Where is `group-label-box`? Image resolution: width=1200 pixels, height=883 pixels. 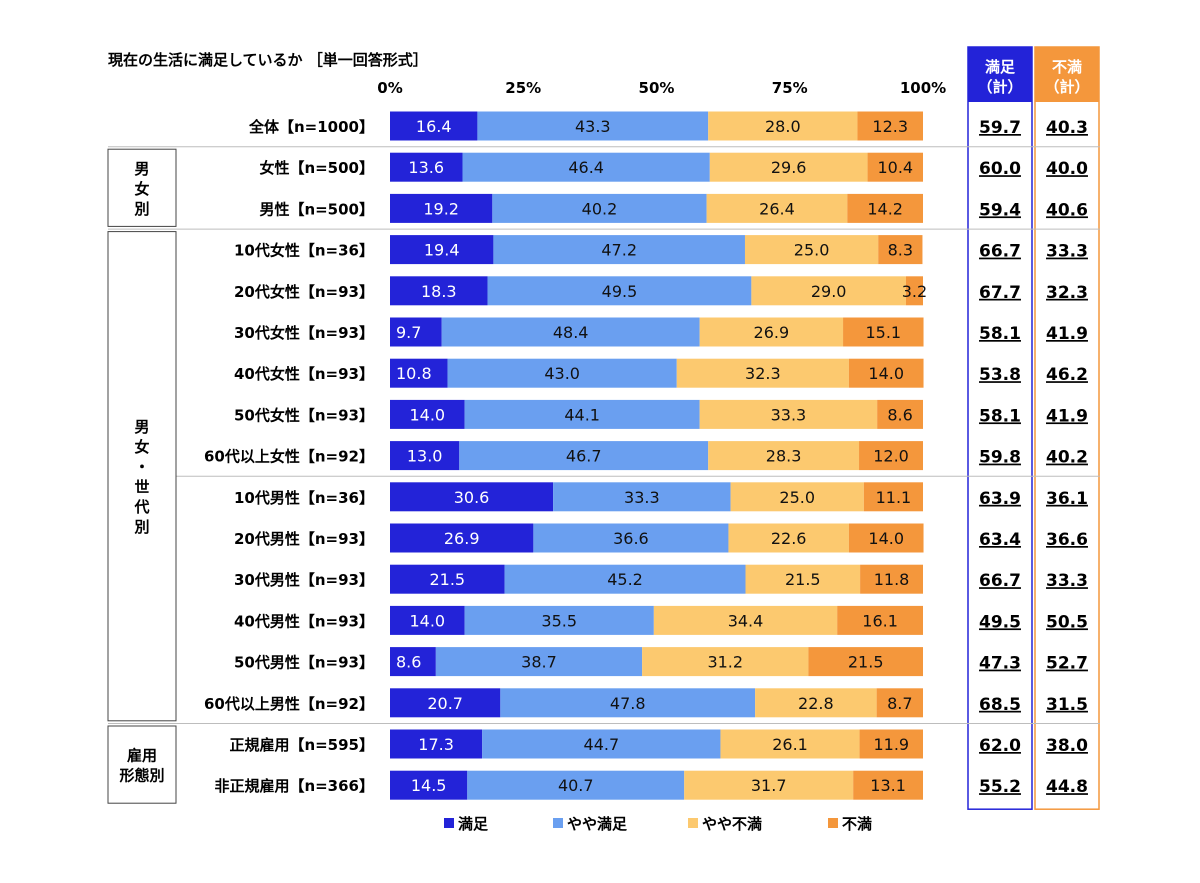 group-label-box is located at coordinates (142, 764).